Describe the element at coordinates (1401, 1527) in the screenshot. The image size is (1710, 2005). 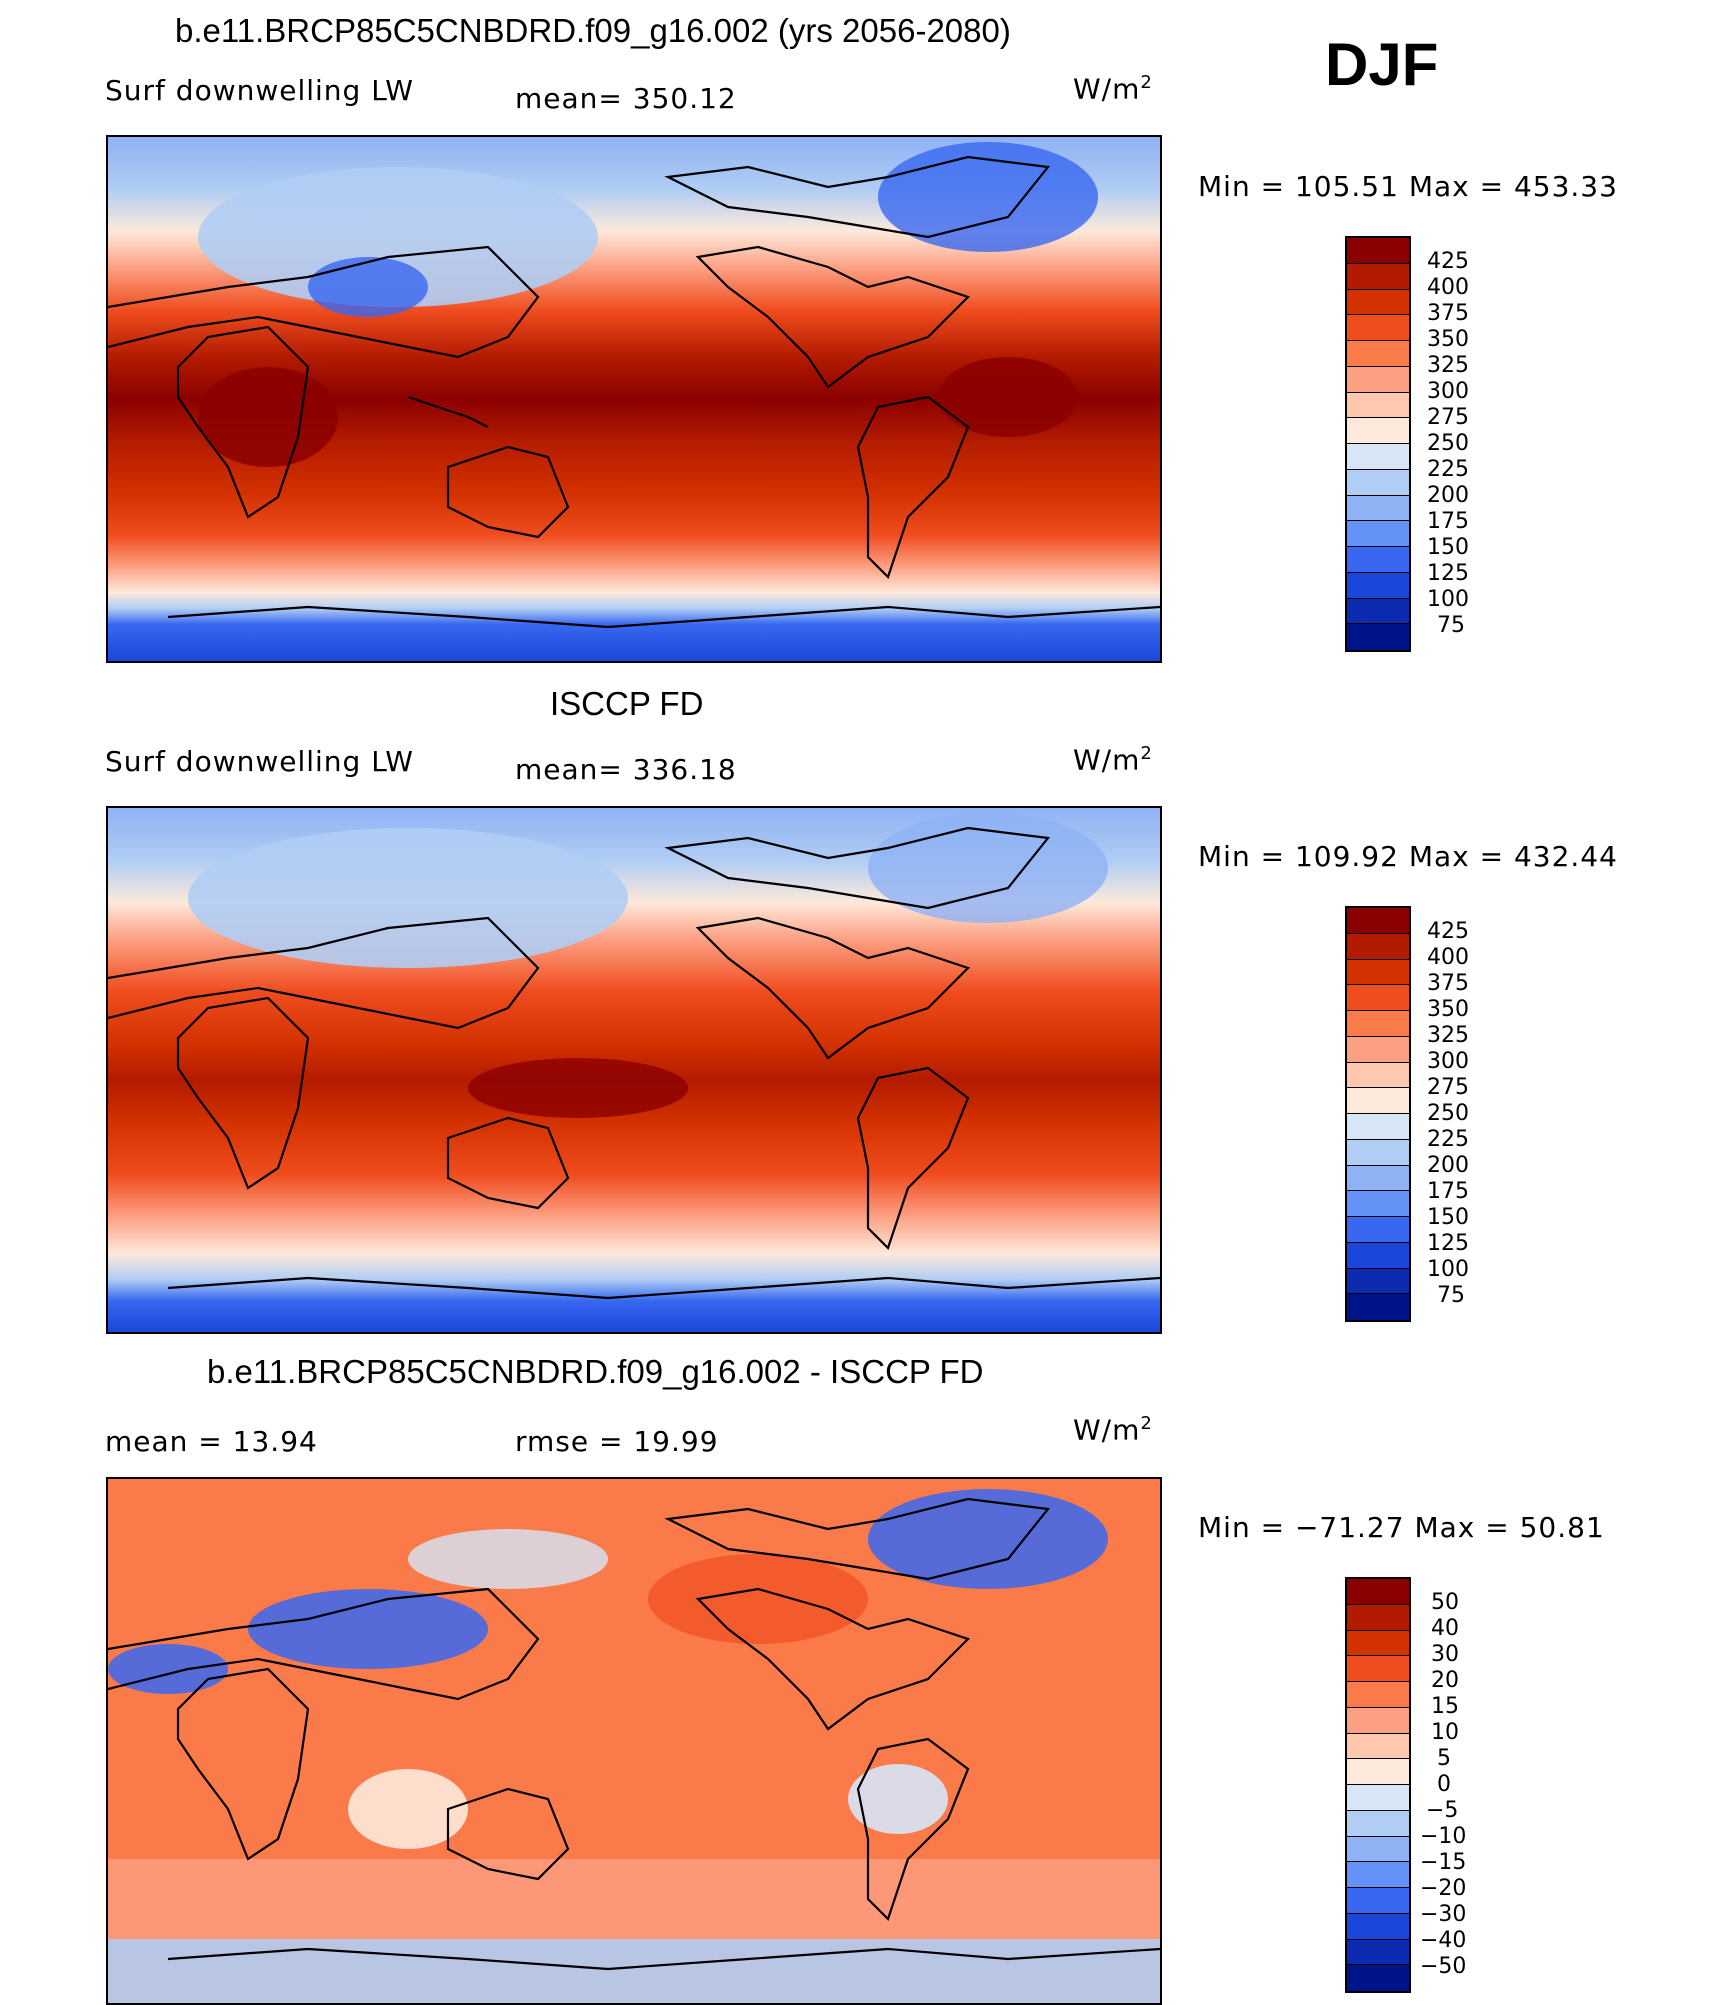
I see `min-max-label: Min = −71.27 Max = 50.81` at that location.